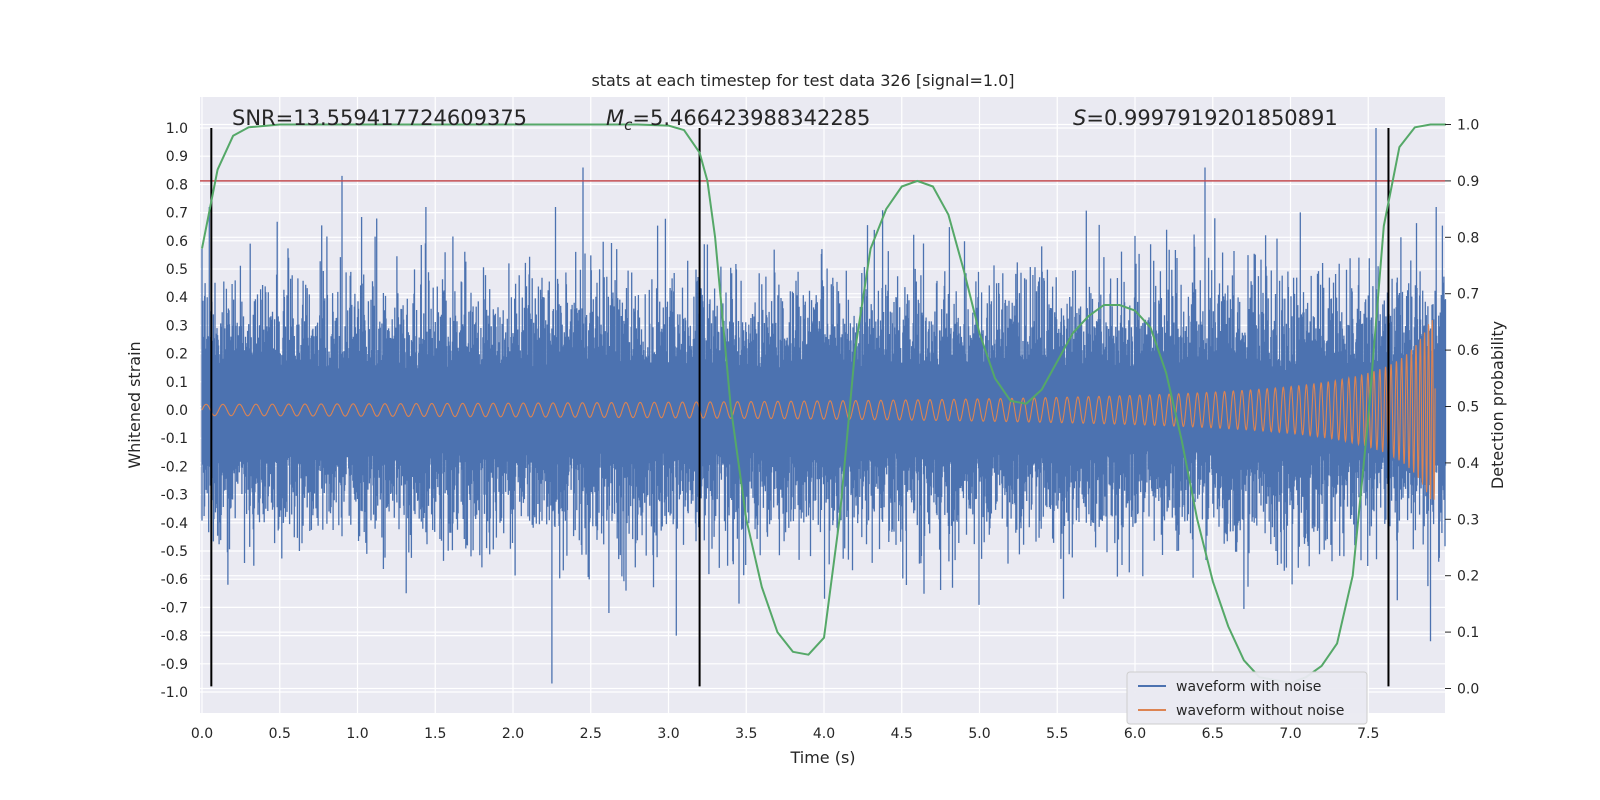  Describe the element at coordinates (751, 118) in the screenshot. I see `mc-value: =5.466423988342285` at that location.